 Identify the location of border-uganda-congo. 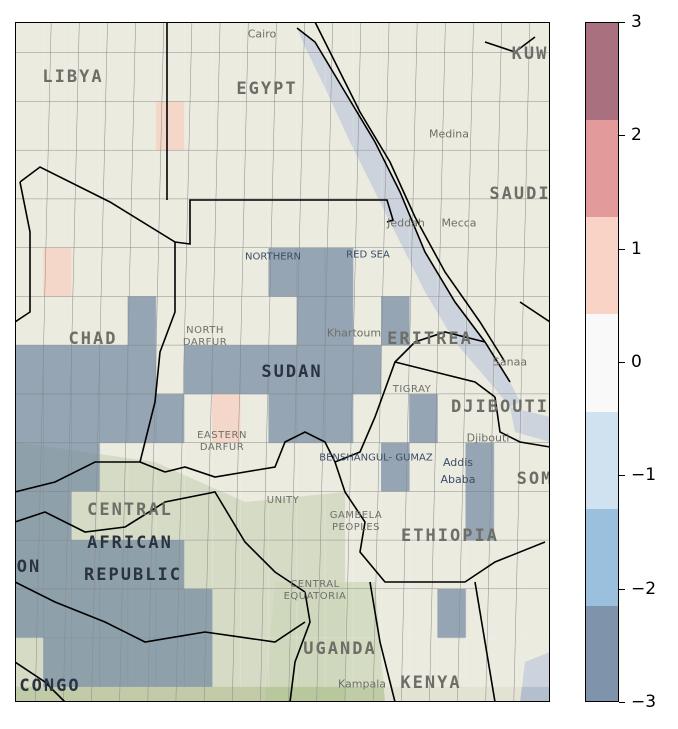
(300, 646).